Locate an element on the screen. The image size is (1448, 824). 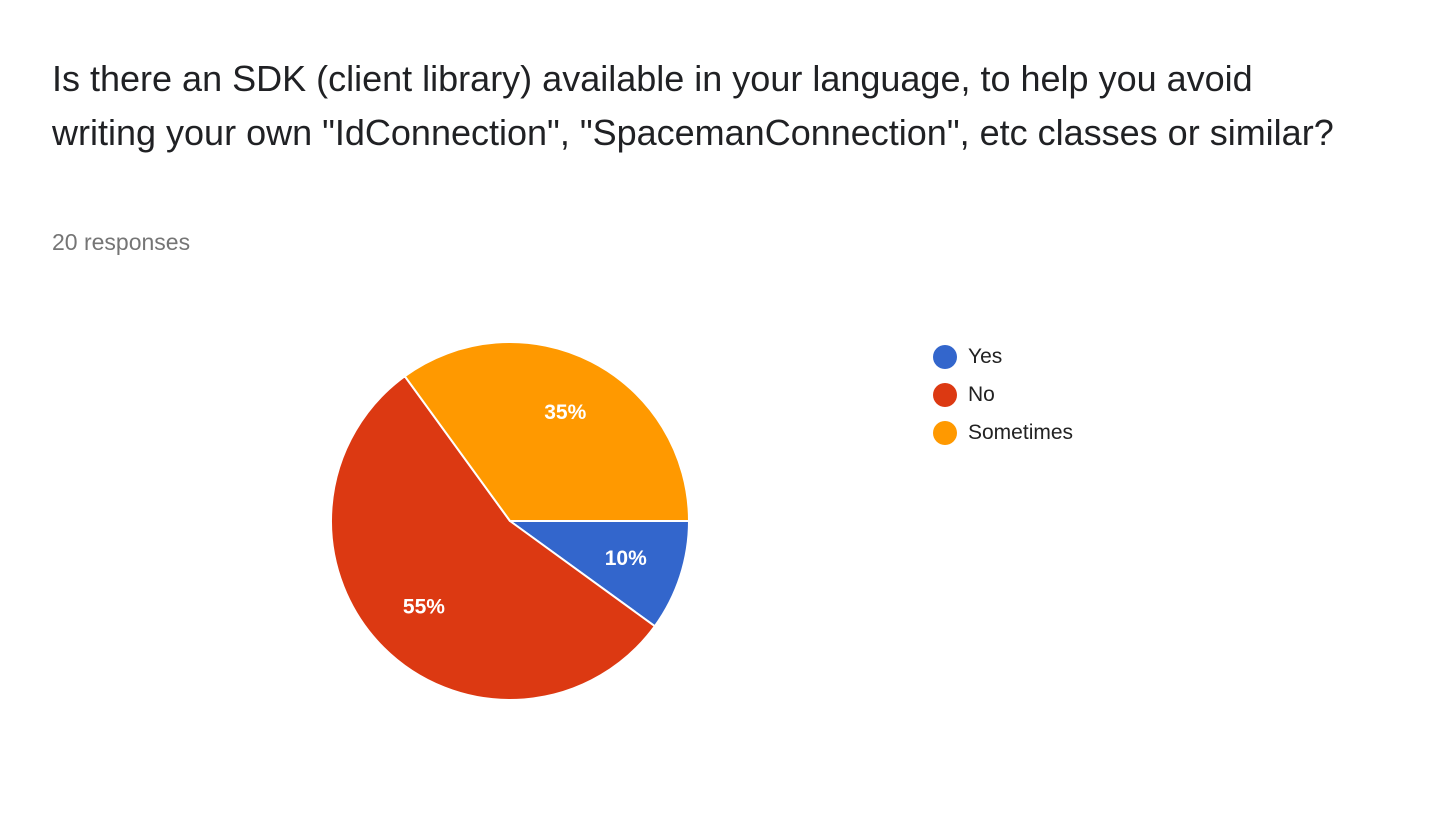
legend-label-yes: Yes is located at coordinates (985, 356).